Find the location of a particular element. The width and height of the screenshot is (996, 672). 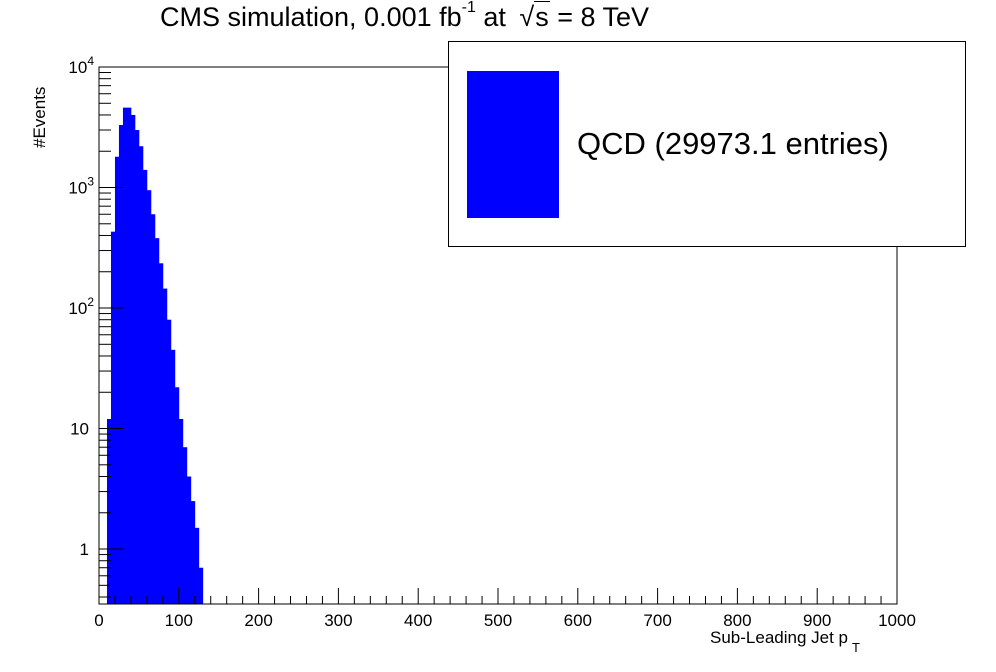

x-tick-label: 400 is located at coordinates (418, 620).